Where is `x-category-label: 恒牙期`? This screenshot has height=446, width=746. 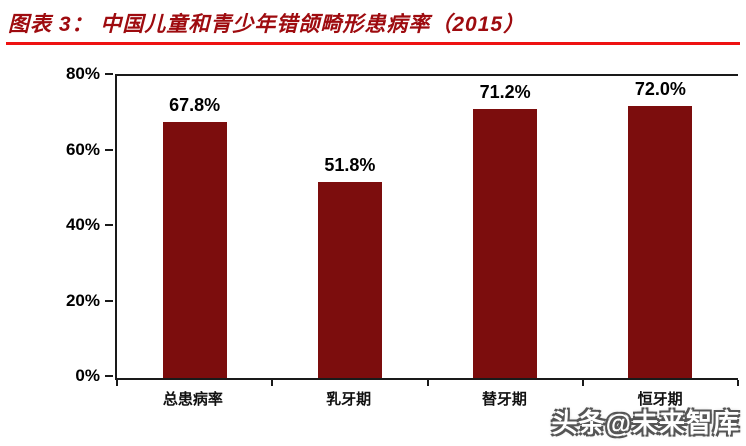 x-category-label: 恒牙期 is located at coordinates (660, 399).